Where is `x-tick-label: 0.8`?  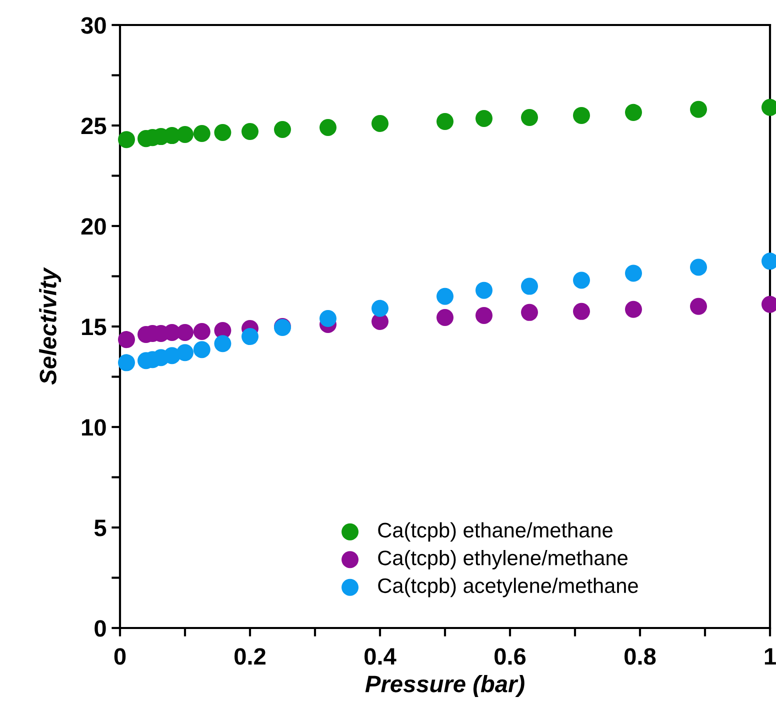 x-tick-label: 0.8 is located at coordinates (640, 656).